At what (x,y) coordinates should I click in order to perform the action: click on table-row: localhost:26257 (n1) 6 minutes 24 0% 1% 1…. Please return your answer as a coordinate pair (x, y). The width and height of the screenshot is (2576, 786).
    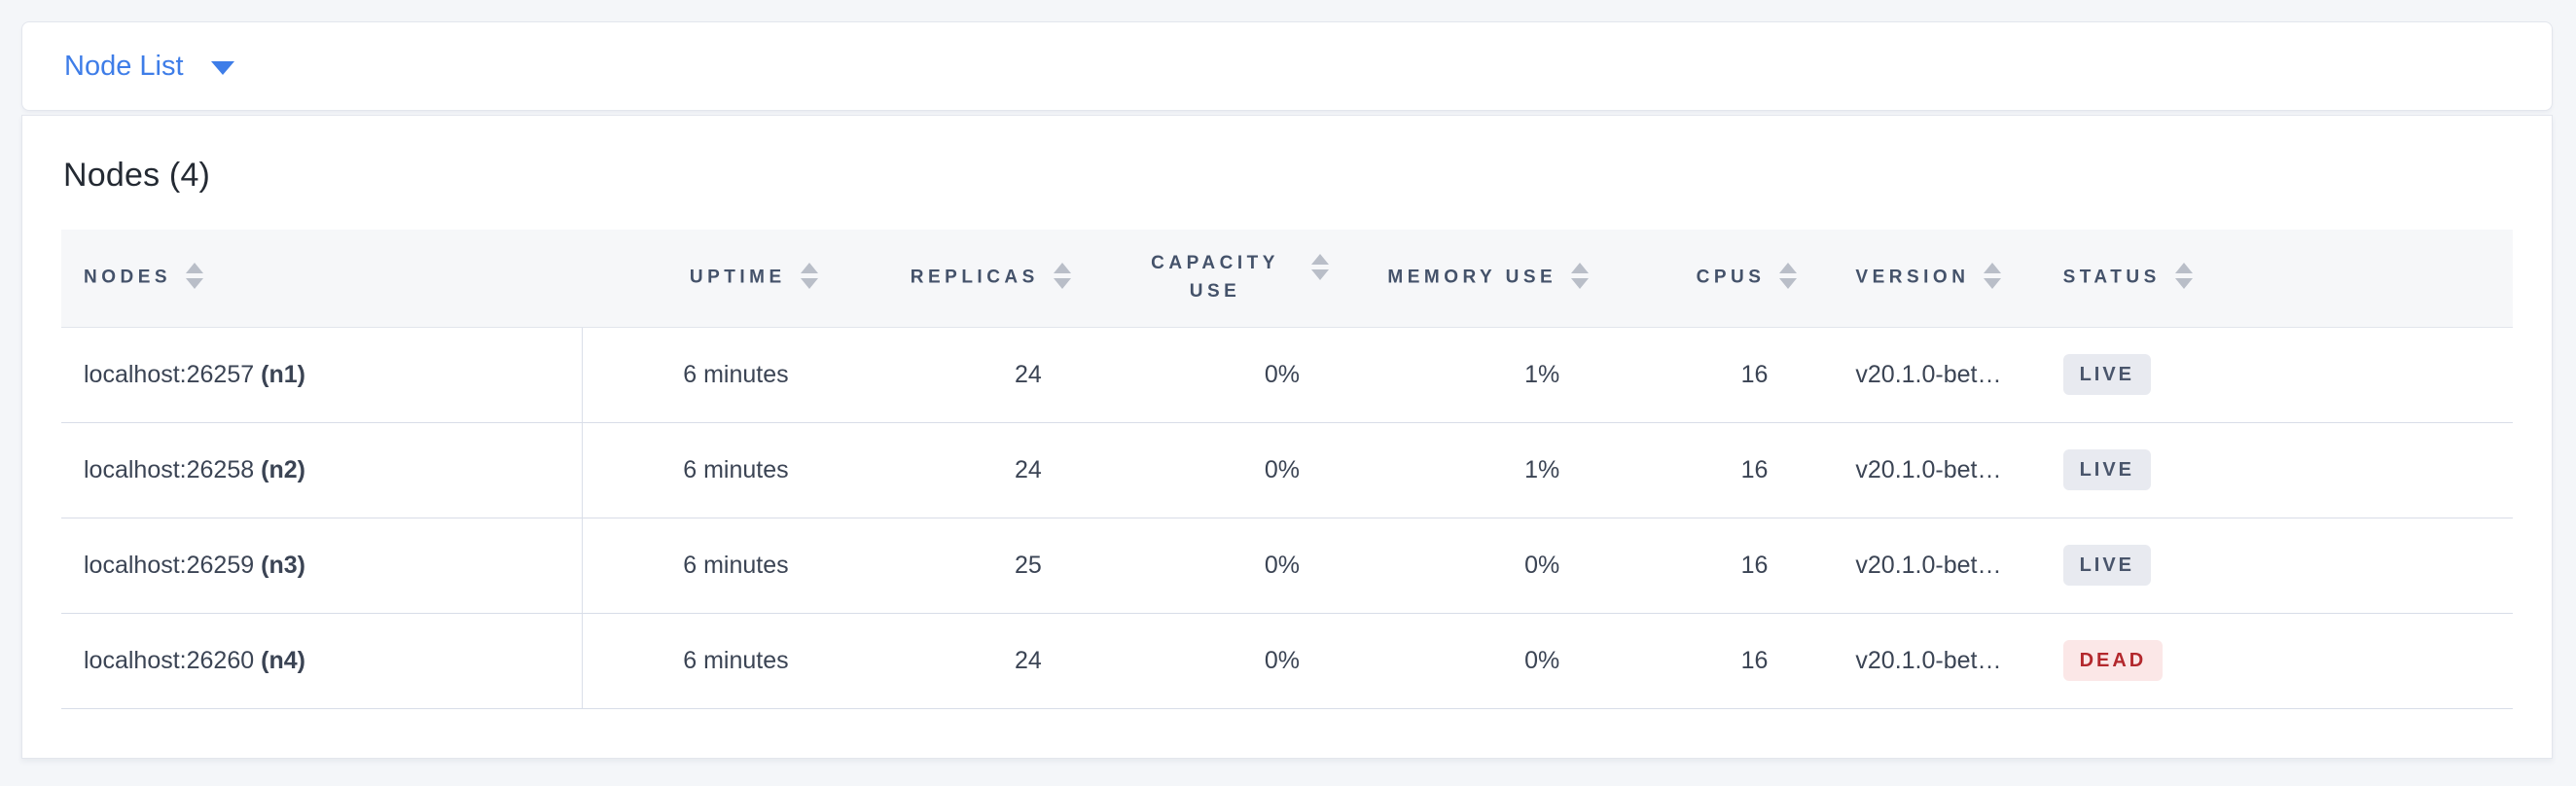
    Looking at the image, I should click on (1287, 375).